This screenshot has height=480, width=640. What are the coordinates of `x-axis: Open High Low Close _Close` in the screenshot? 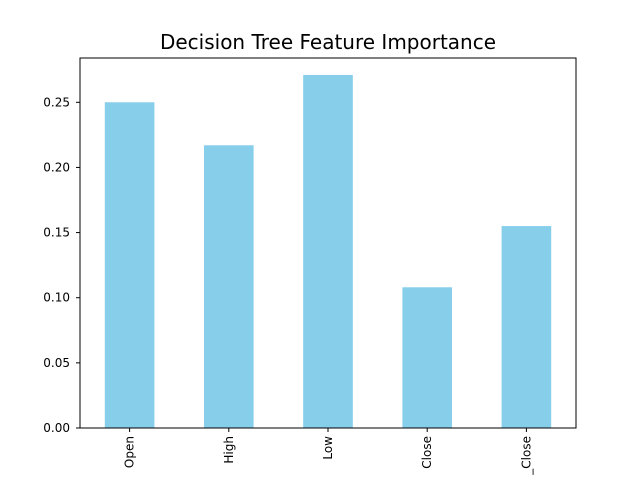 It's located at (328, 452).